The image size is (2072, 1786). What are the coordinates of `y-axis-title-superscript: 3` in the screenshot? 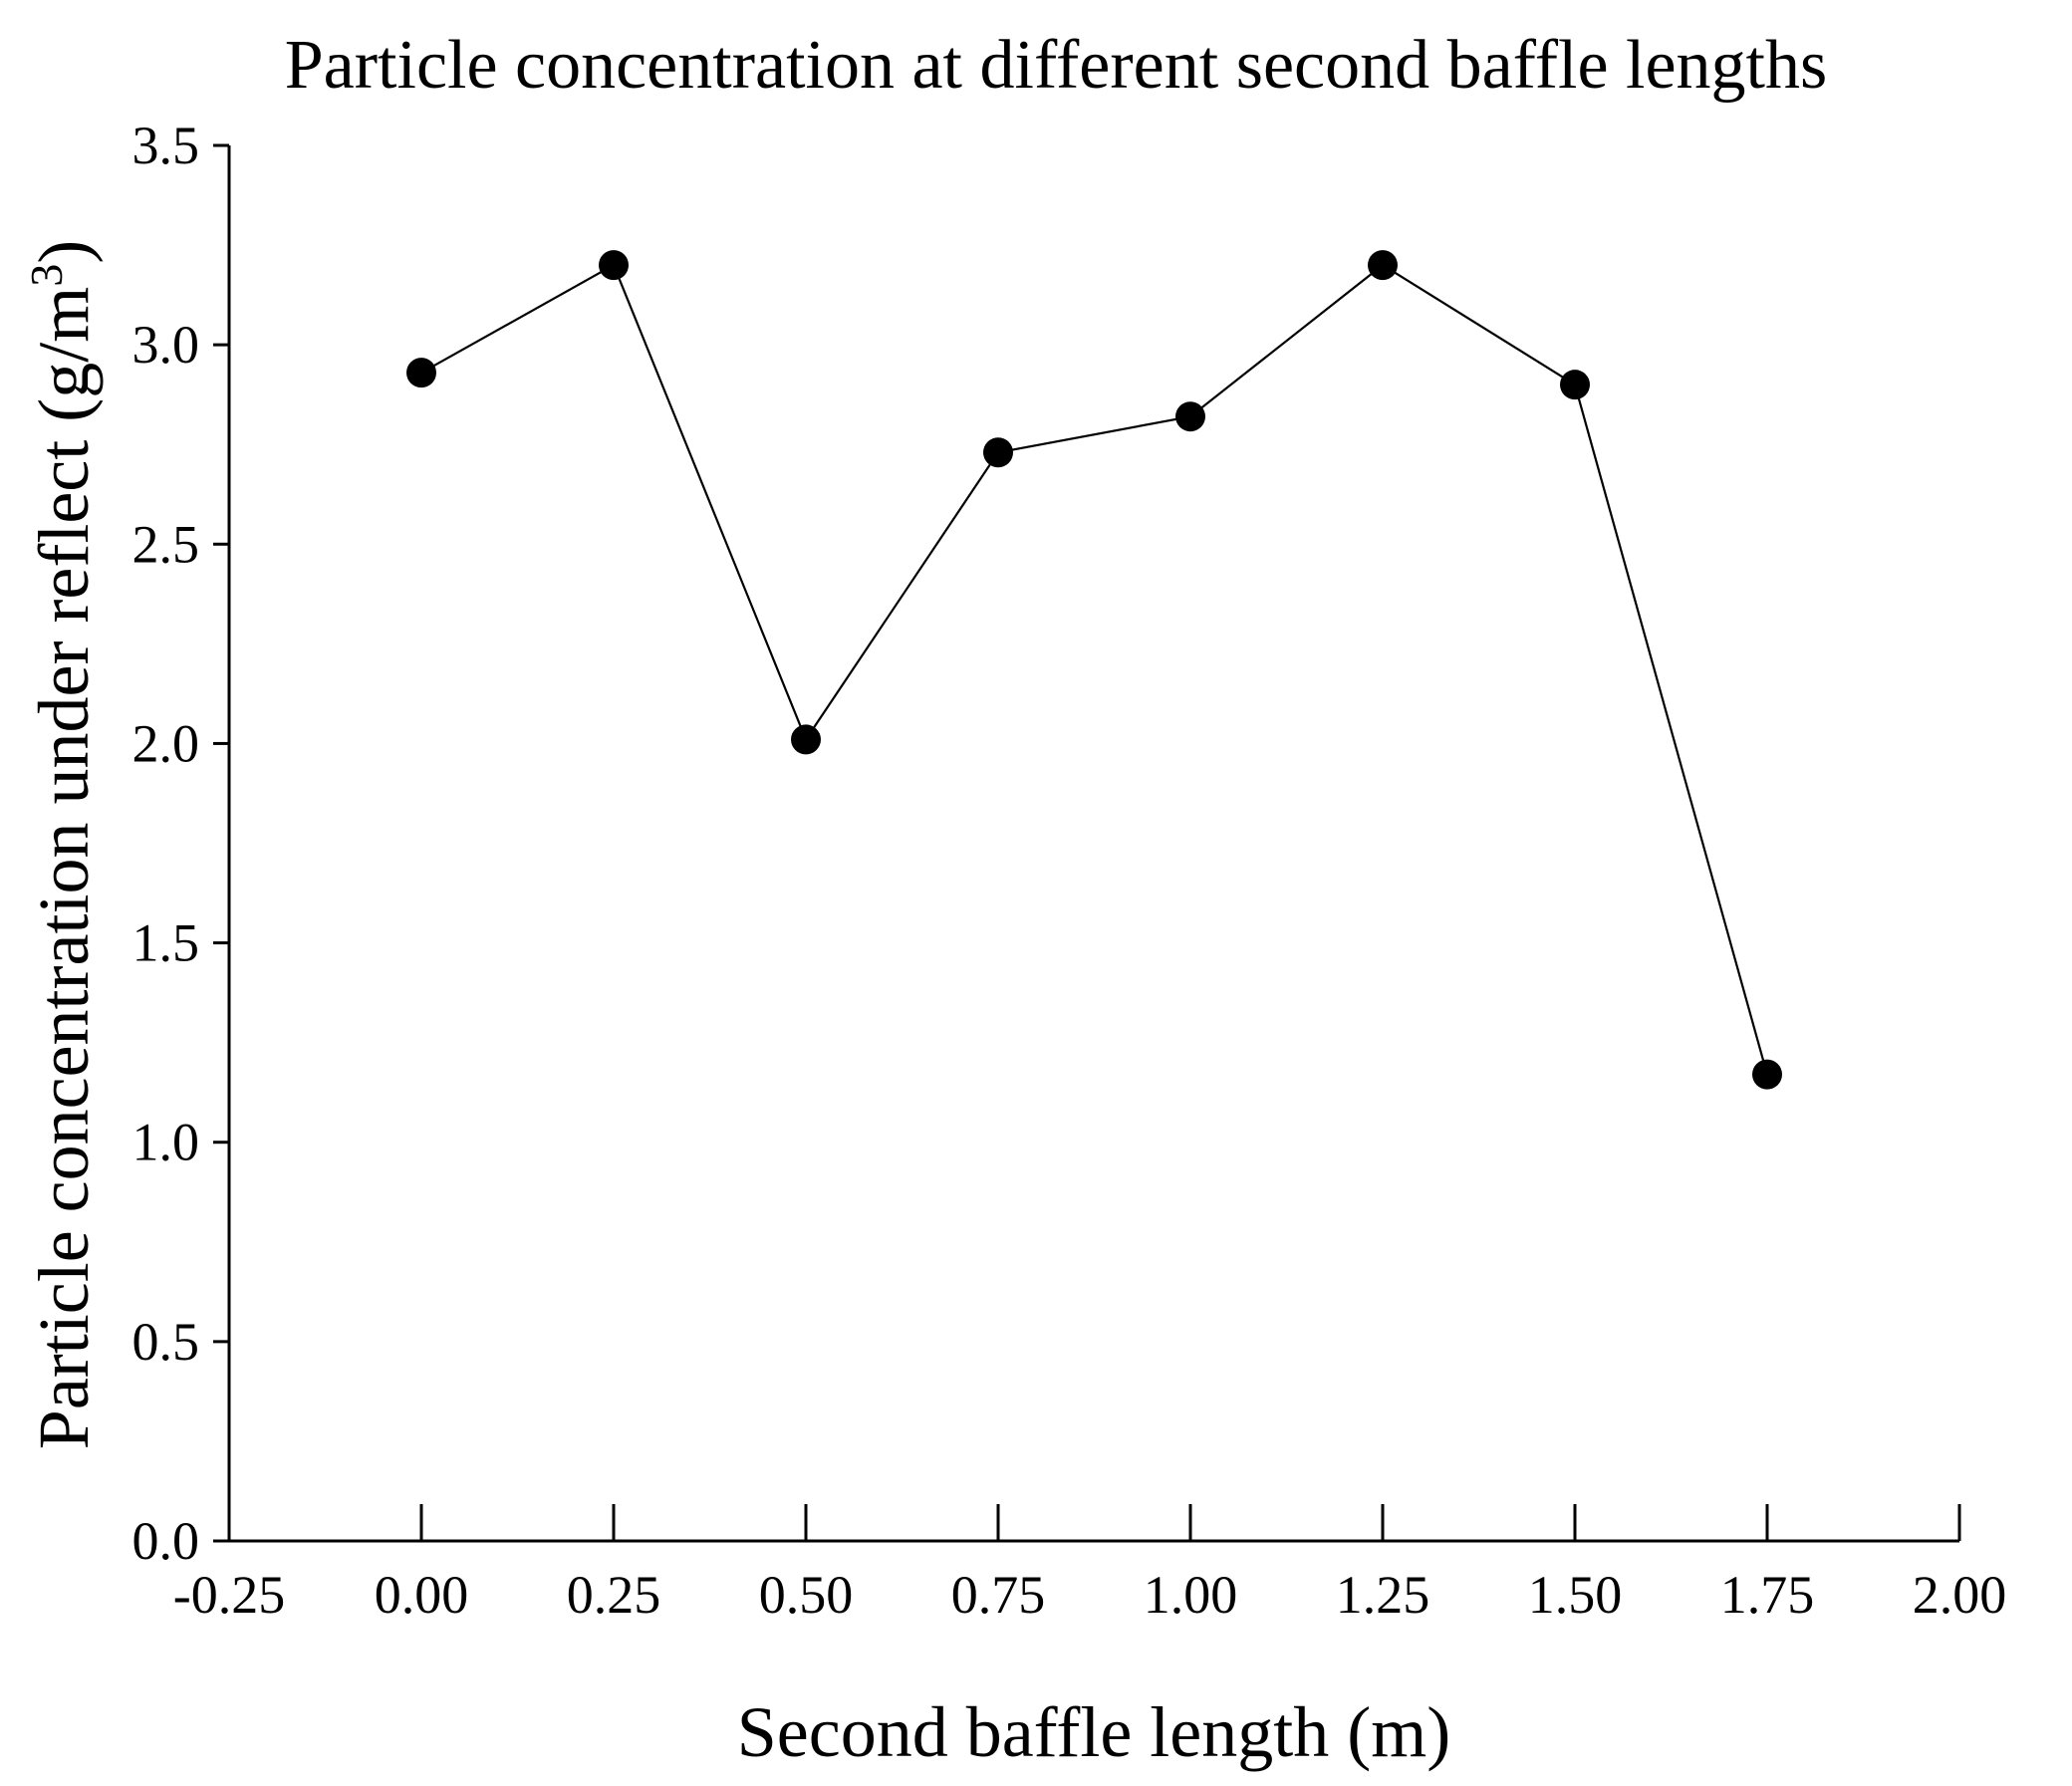 It's located at (46, 275).